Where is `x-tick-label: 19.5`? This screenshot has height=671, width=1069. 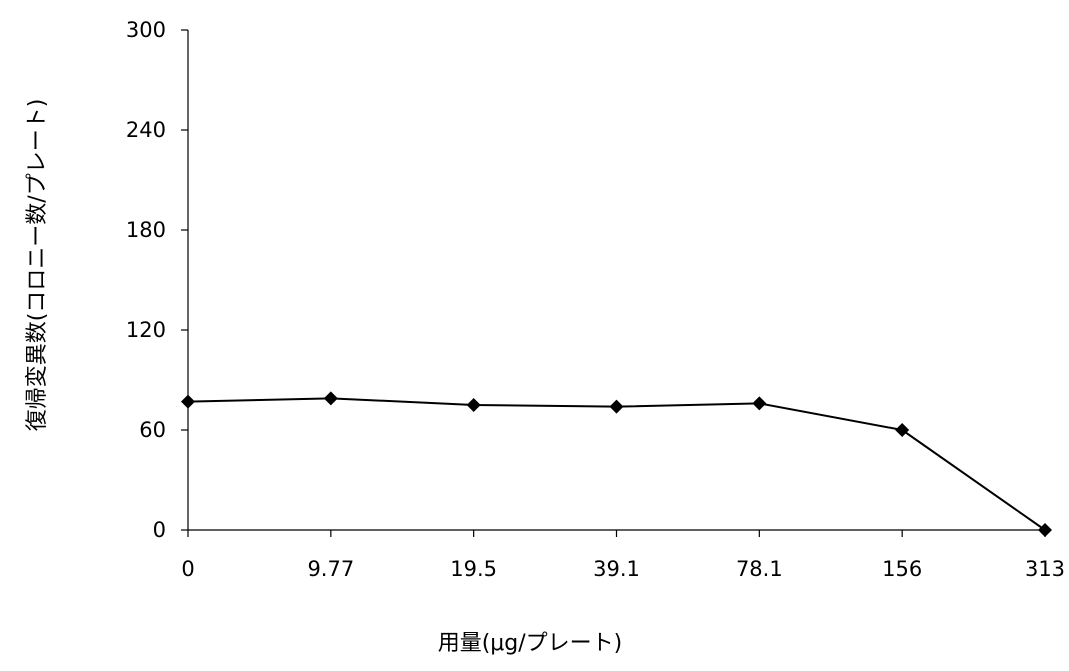 x-tick-label: 19.5 is located at coordinates (473, 569).